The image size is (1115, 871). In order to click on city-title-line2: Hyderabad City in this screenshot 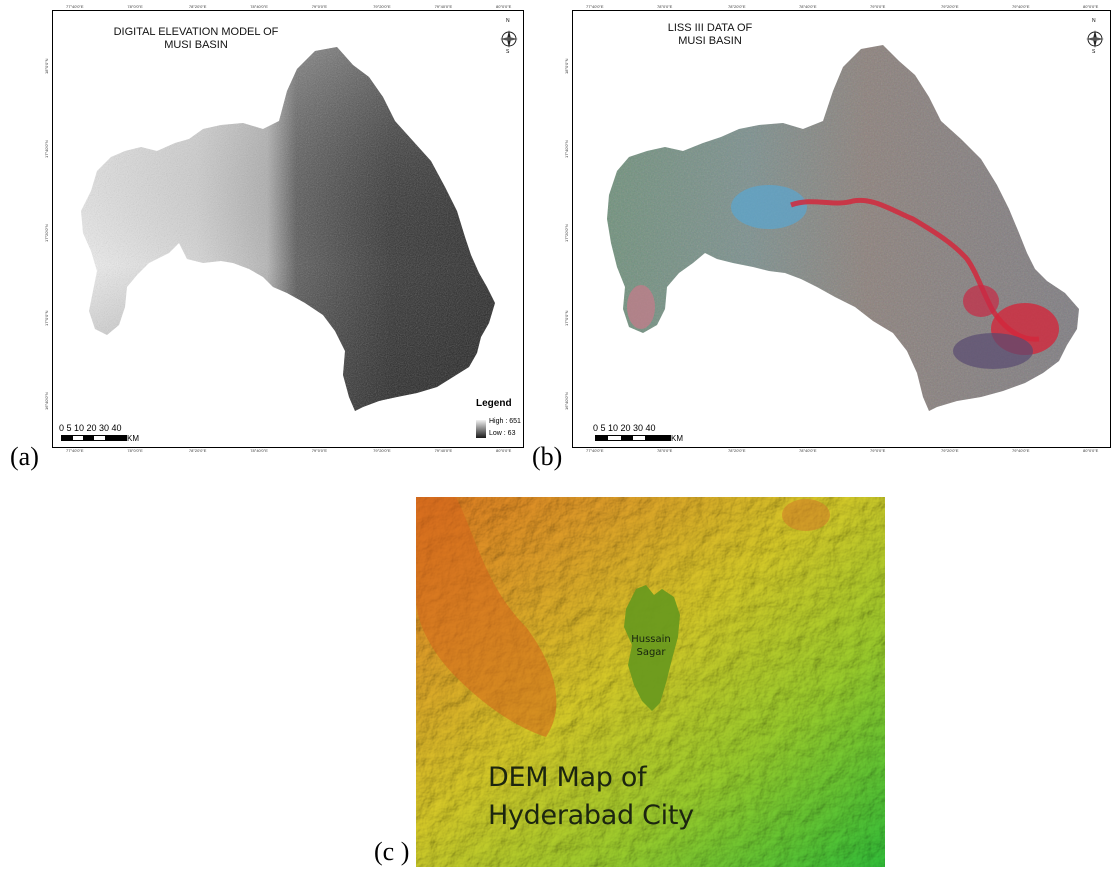, I will do `click(591, 815)`.